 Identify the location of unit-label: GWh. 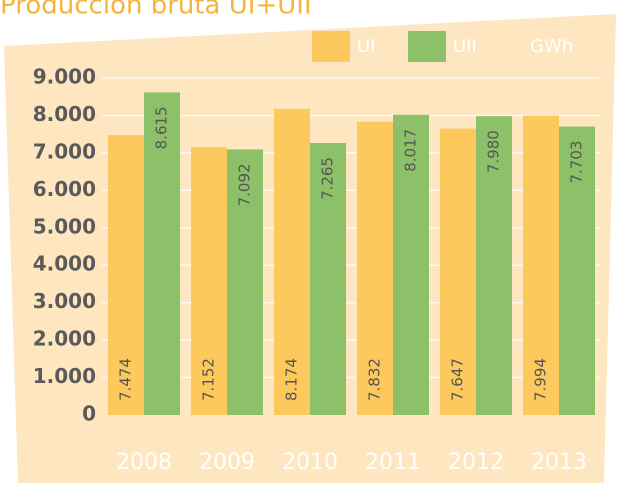
(551, 46).